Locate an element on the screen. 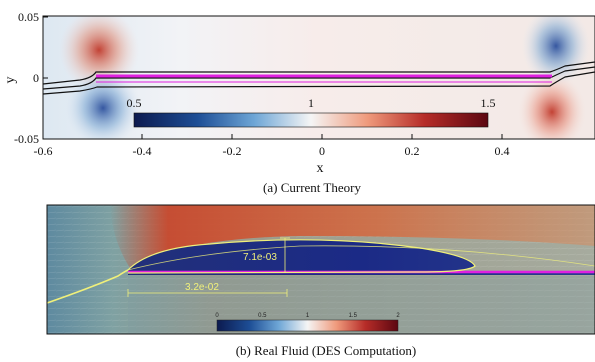 The height and width of the screenshot is (362, 595). panel-b-caption: (b) Real Fluid (DES Computation) is located at coordinates (326, 350).